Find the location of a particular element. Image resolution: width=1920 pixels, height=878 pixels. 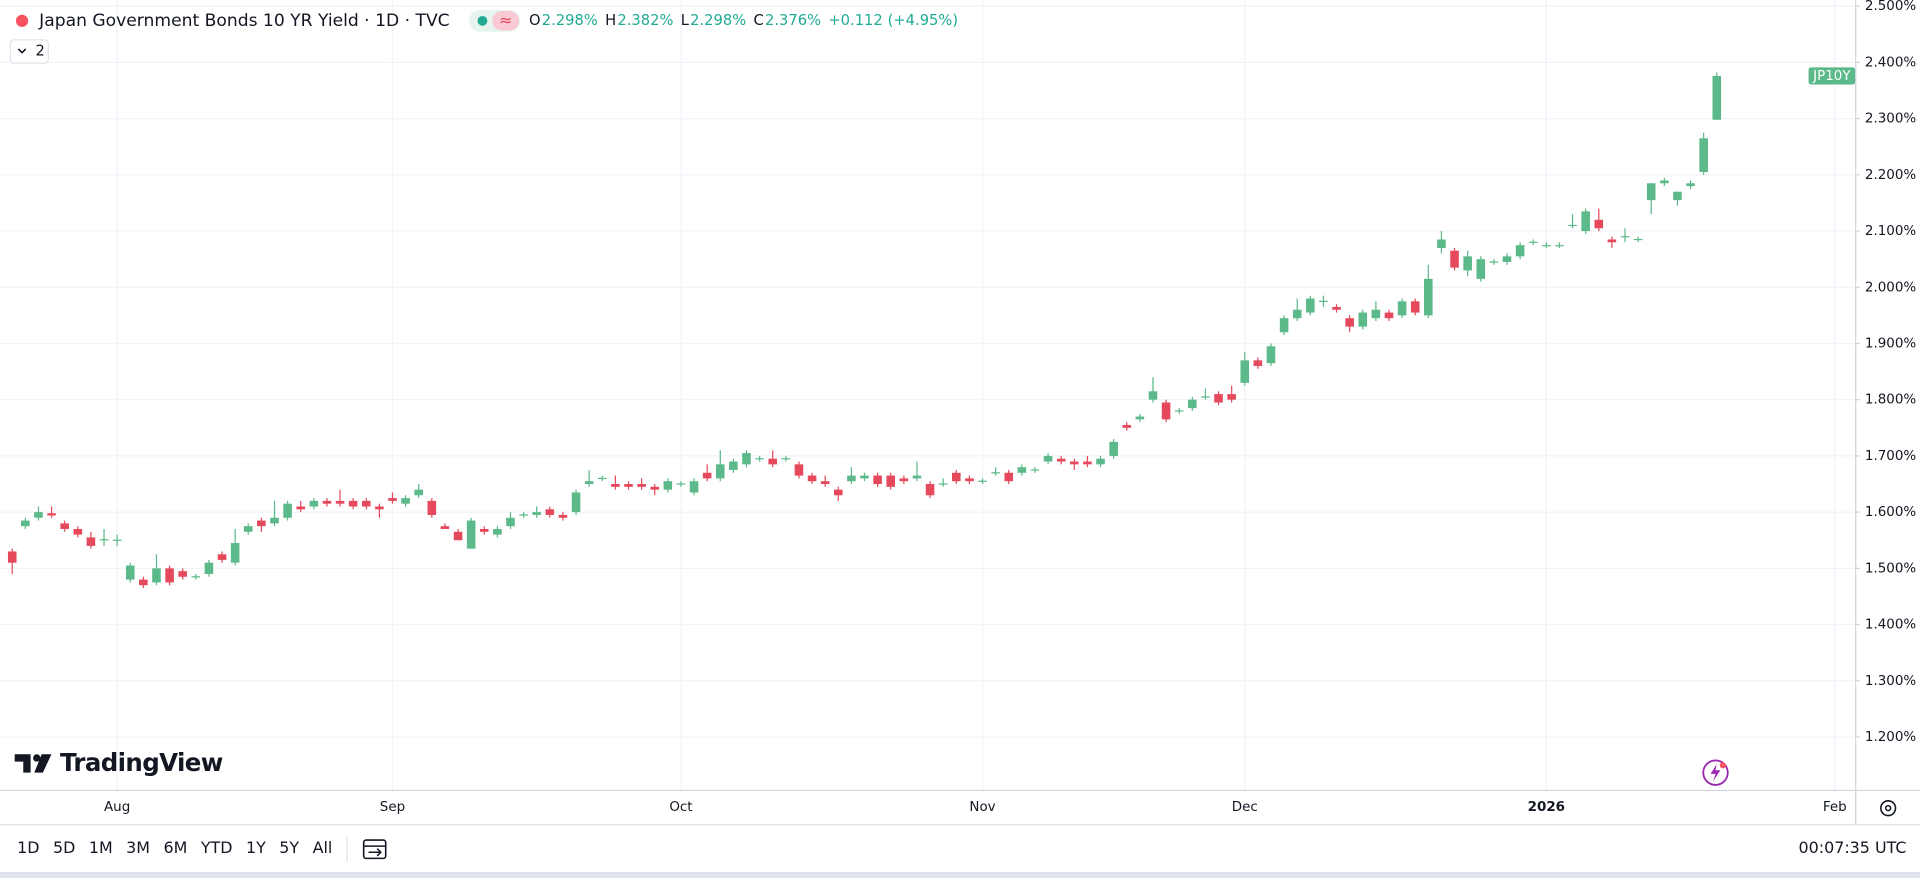

range-button: 1Y is located at coordinates (256, 847).